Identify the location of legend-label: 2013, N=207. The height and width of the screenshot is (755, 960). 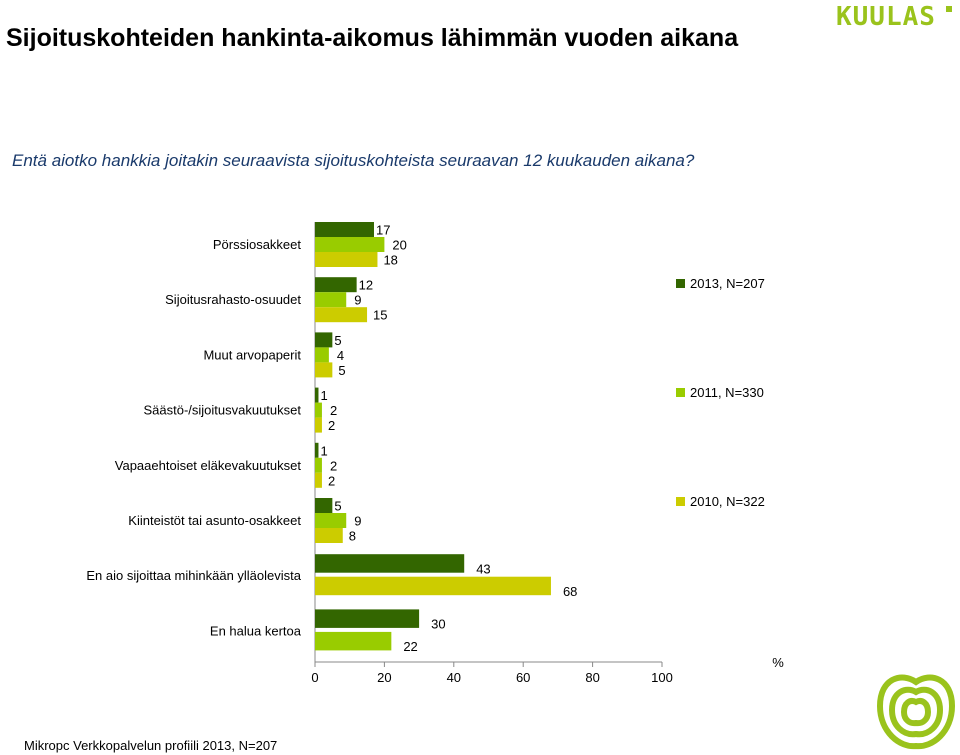
(727, 283).